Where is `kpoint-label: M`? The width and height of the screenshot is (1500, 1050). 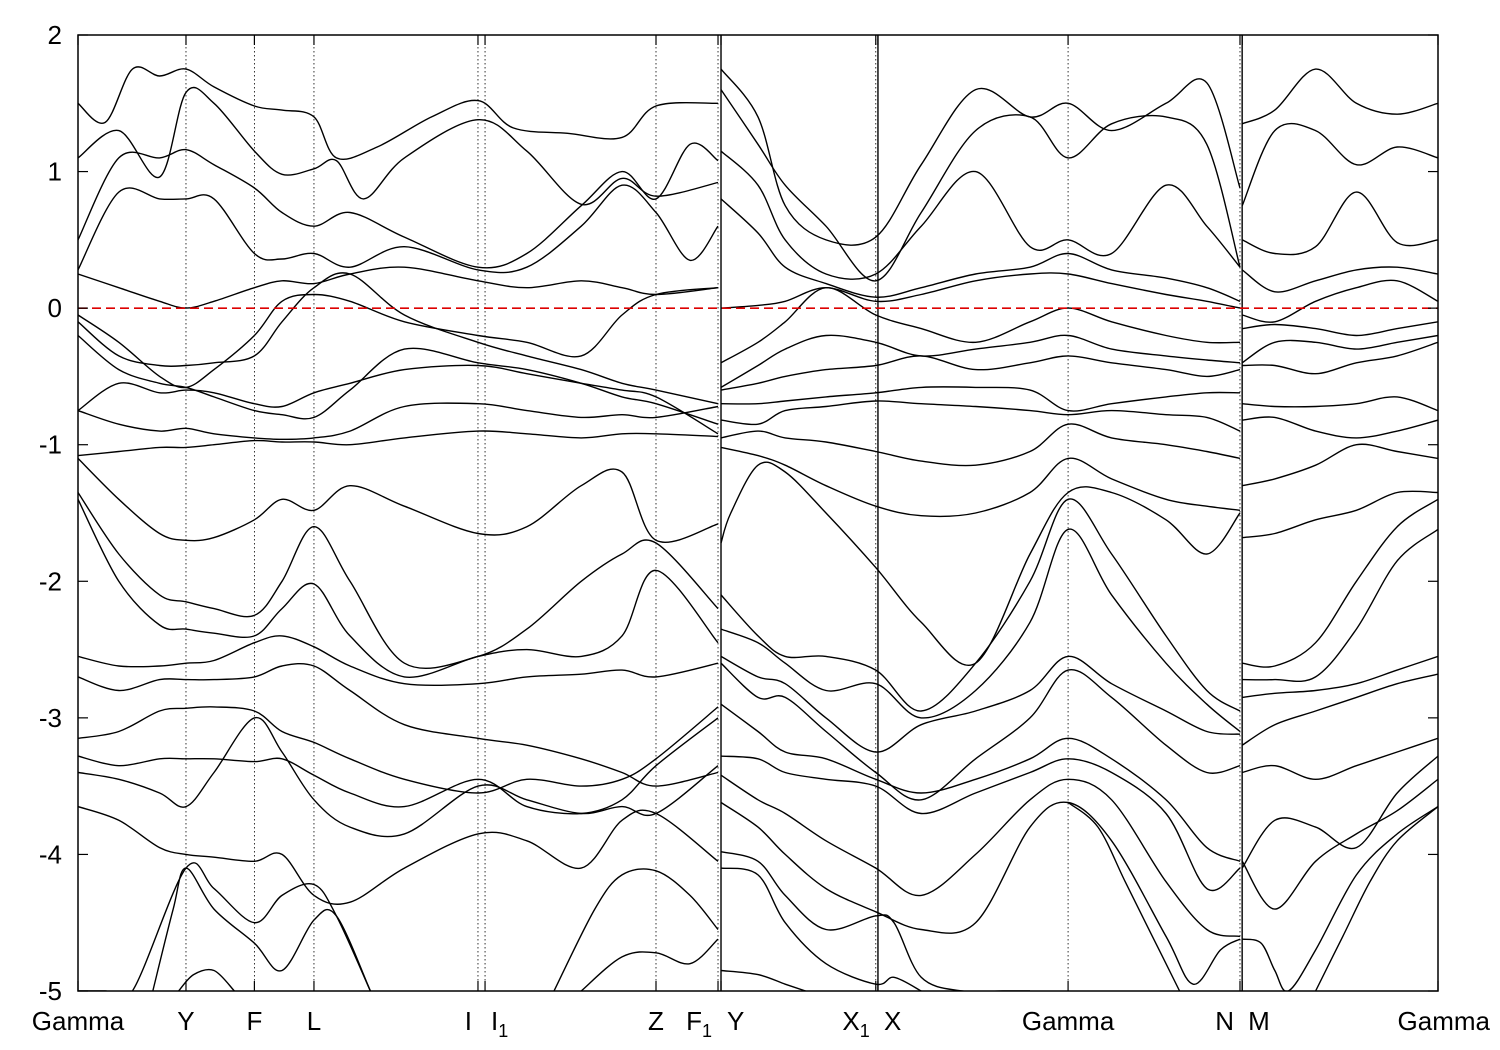 kpoint-label: M is located at coordinates (1259, 1021).